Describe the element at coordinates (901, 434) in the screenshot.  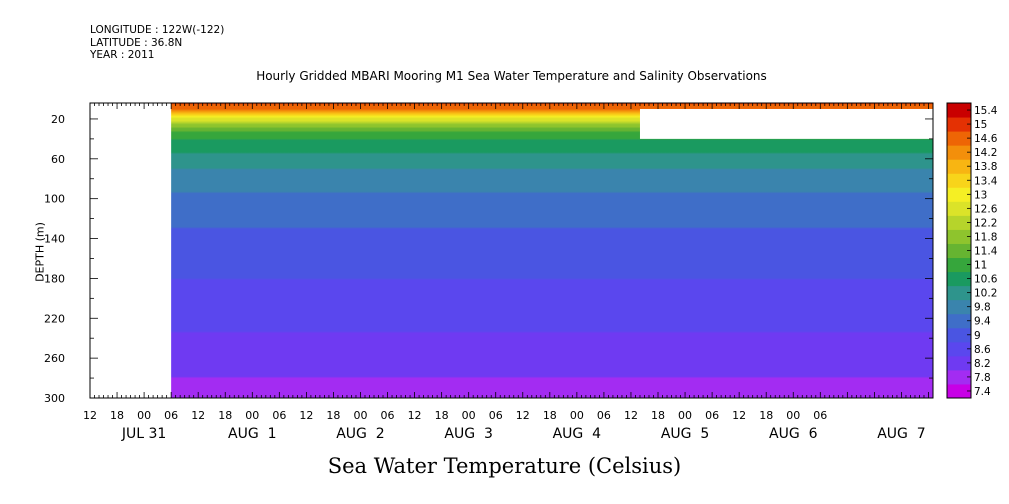
I see `date-label: AUG 7` at that location.